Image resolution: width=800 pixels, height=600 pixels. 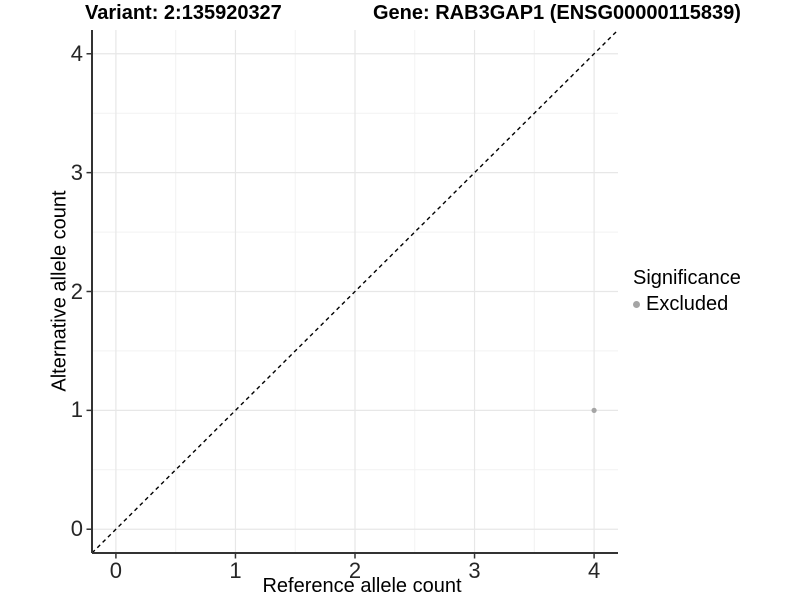 I want to click on y-tick-label: 1, so click(x=76, y=410).